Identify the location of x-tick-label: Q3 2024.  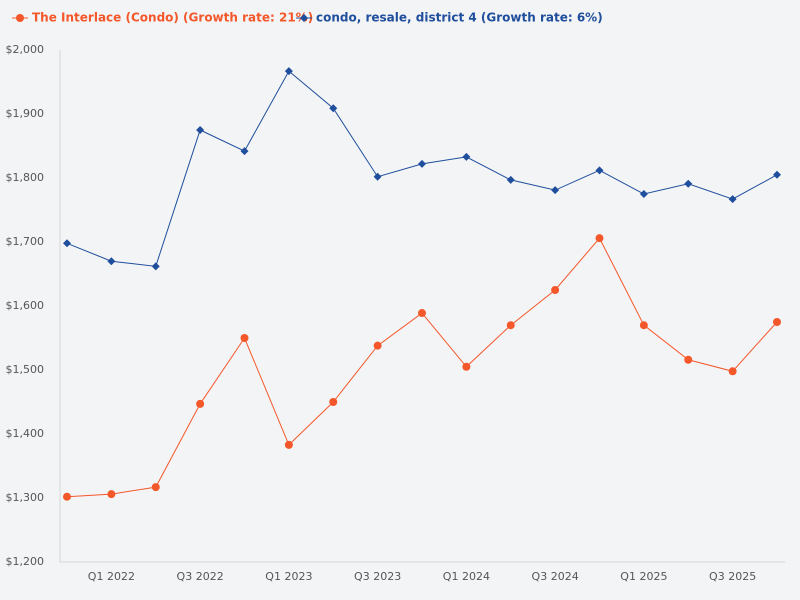
(555, 576).